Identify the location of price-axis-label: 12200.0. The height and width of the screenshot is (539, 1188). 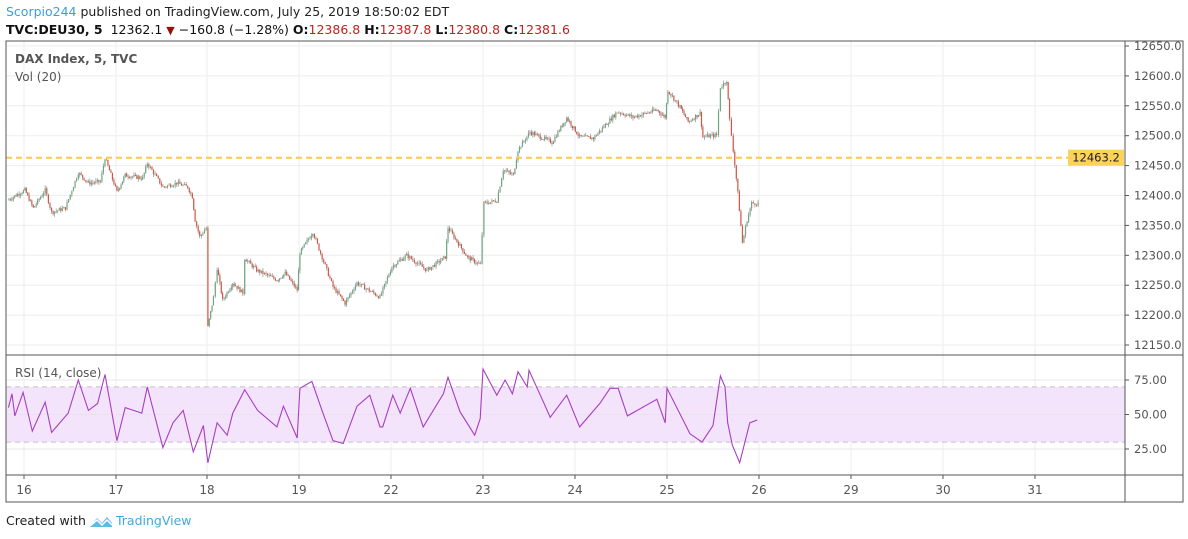
(1158, 315).